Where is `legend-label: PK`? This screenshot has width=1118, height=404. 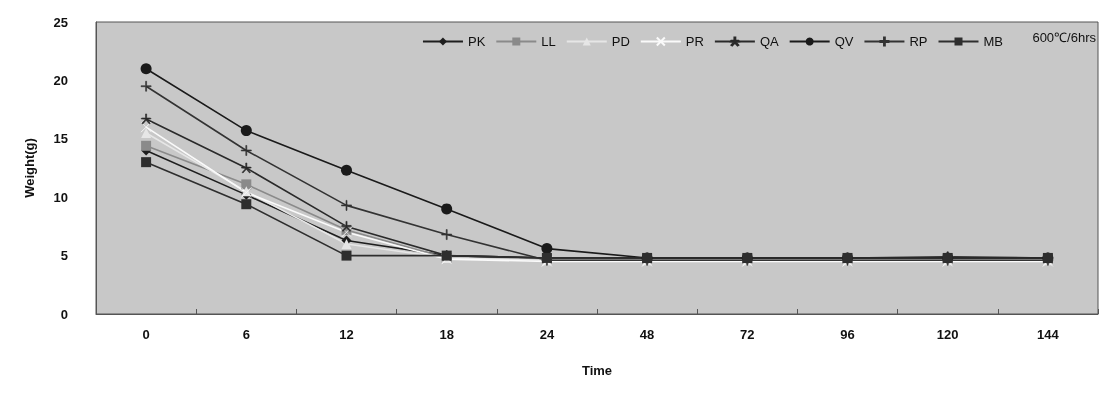
legend-label: PK is located at coordinates (476, 41).